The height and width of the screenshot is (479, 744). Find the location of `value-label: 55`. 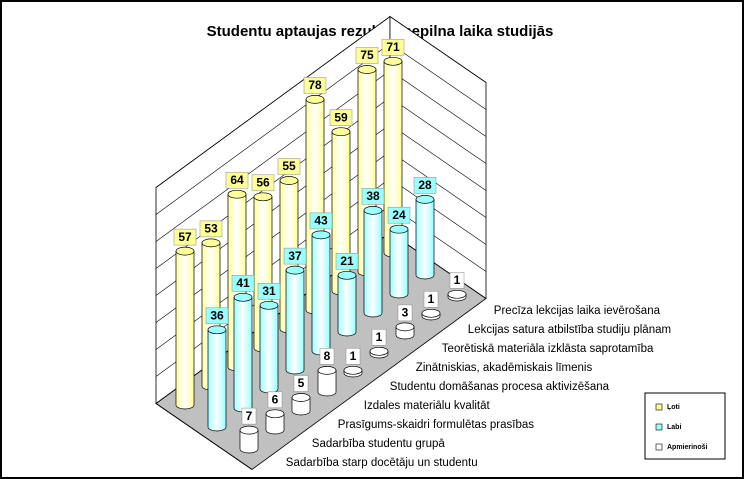

value-label: 55 is located at coordinates (289, 166).